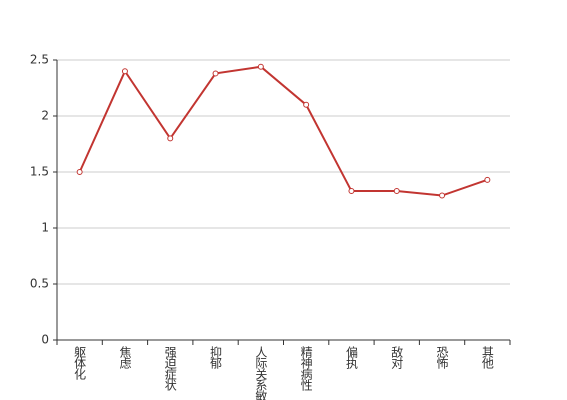  What do you see at coordinates (351, 357) in the screenshot?
I see `x-tick-label: 偏执` at bounding box center [351, 357].